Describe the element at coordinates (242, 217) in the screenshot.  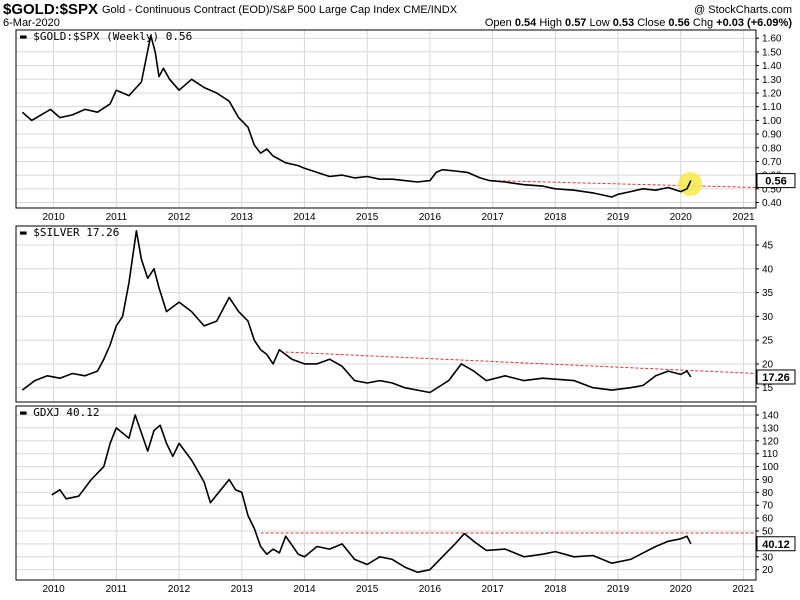
I see `gold-spx-x-tick-label: 2013` at that location.